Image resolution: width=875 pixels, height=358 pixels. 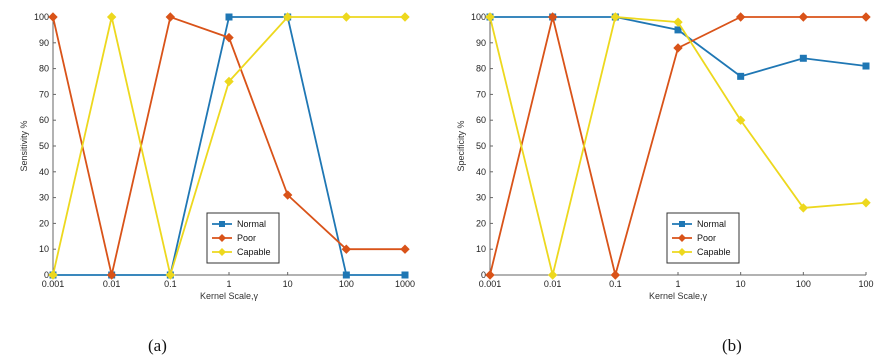 What do you see at coordinates (157, 345) in the screenshot?
I see `caption-a: (a)` at bounding box center [157, 345].